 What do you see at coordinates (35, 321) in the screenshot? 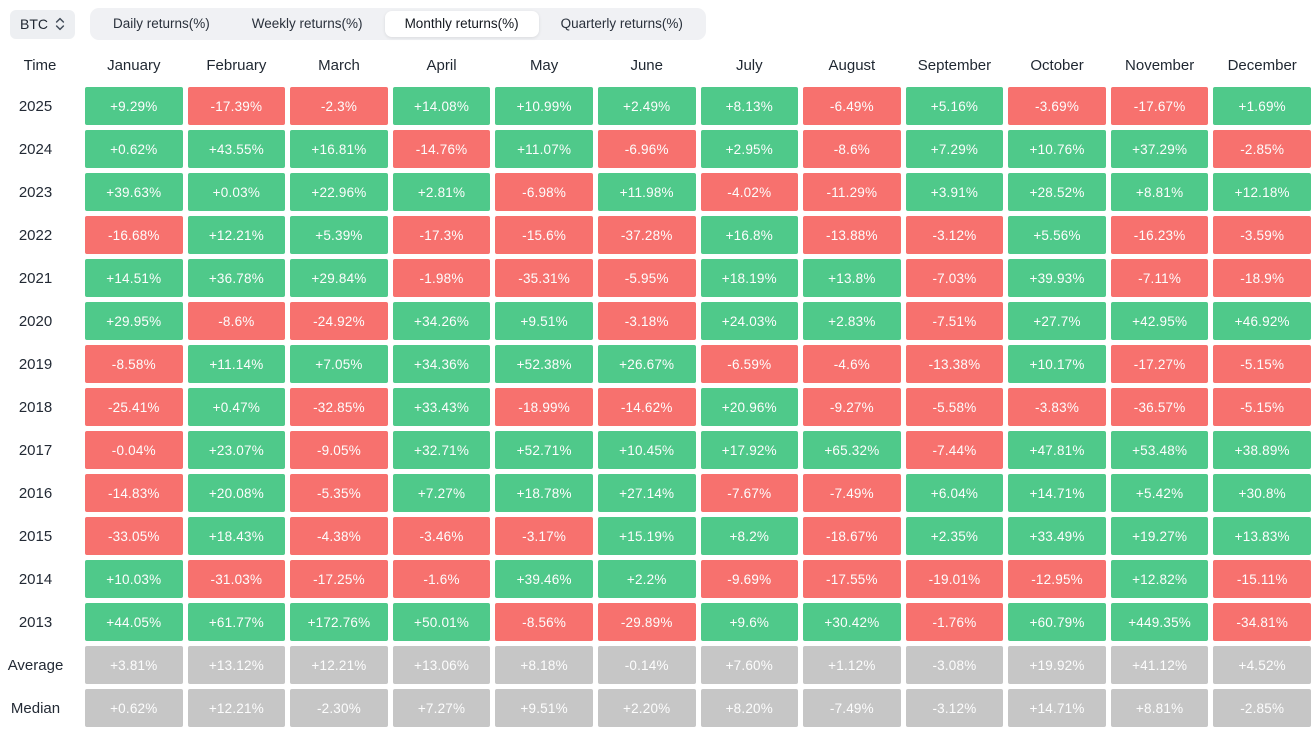
I see `row-label-2020: 2020` at bounding box center [35, 321].